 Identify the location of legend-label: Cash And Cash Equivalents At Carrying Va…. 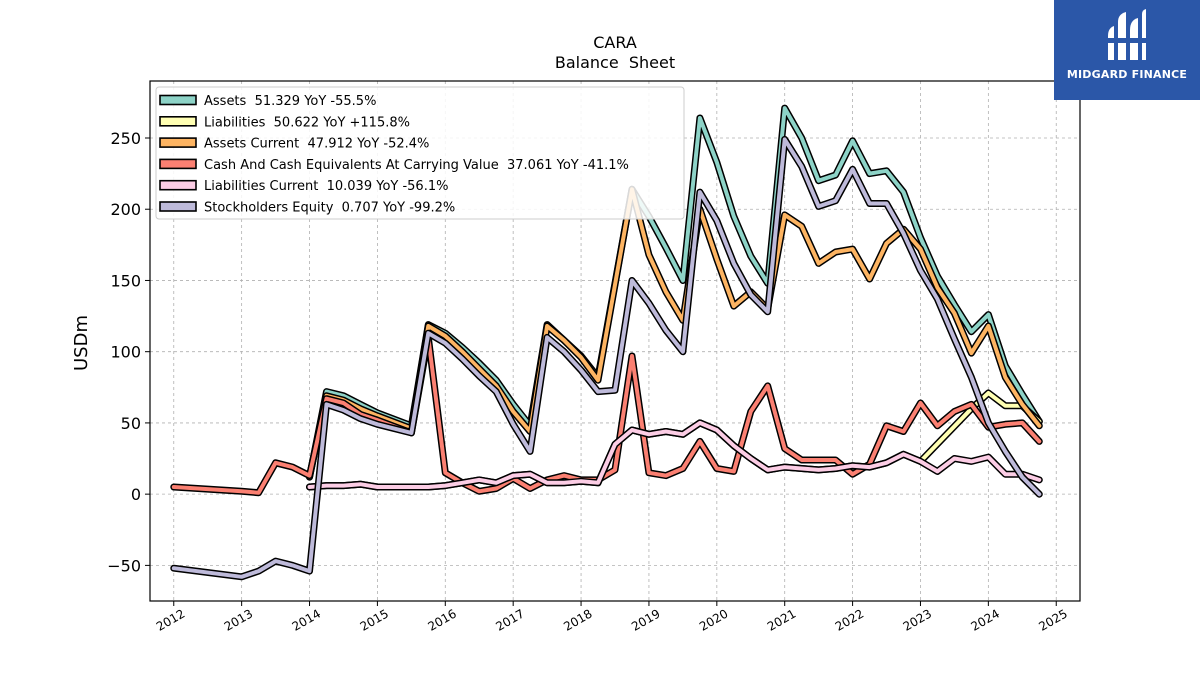
(416, 165).